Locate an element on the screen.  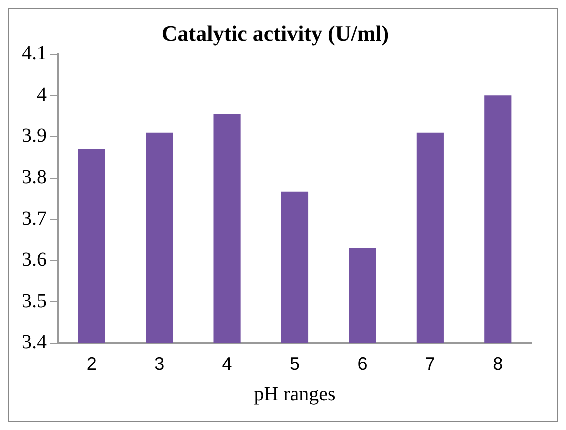
x-axis-title: pH ranges is located at coordinates (295, 394).